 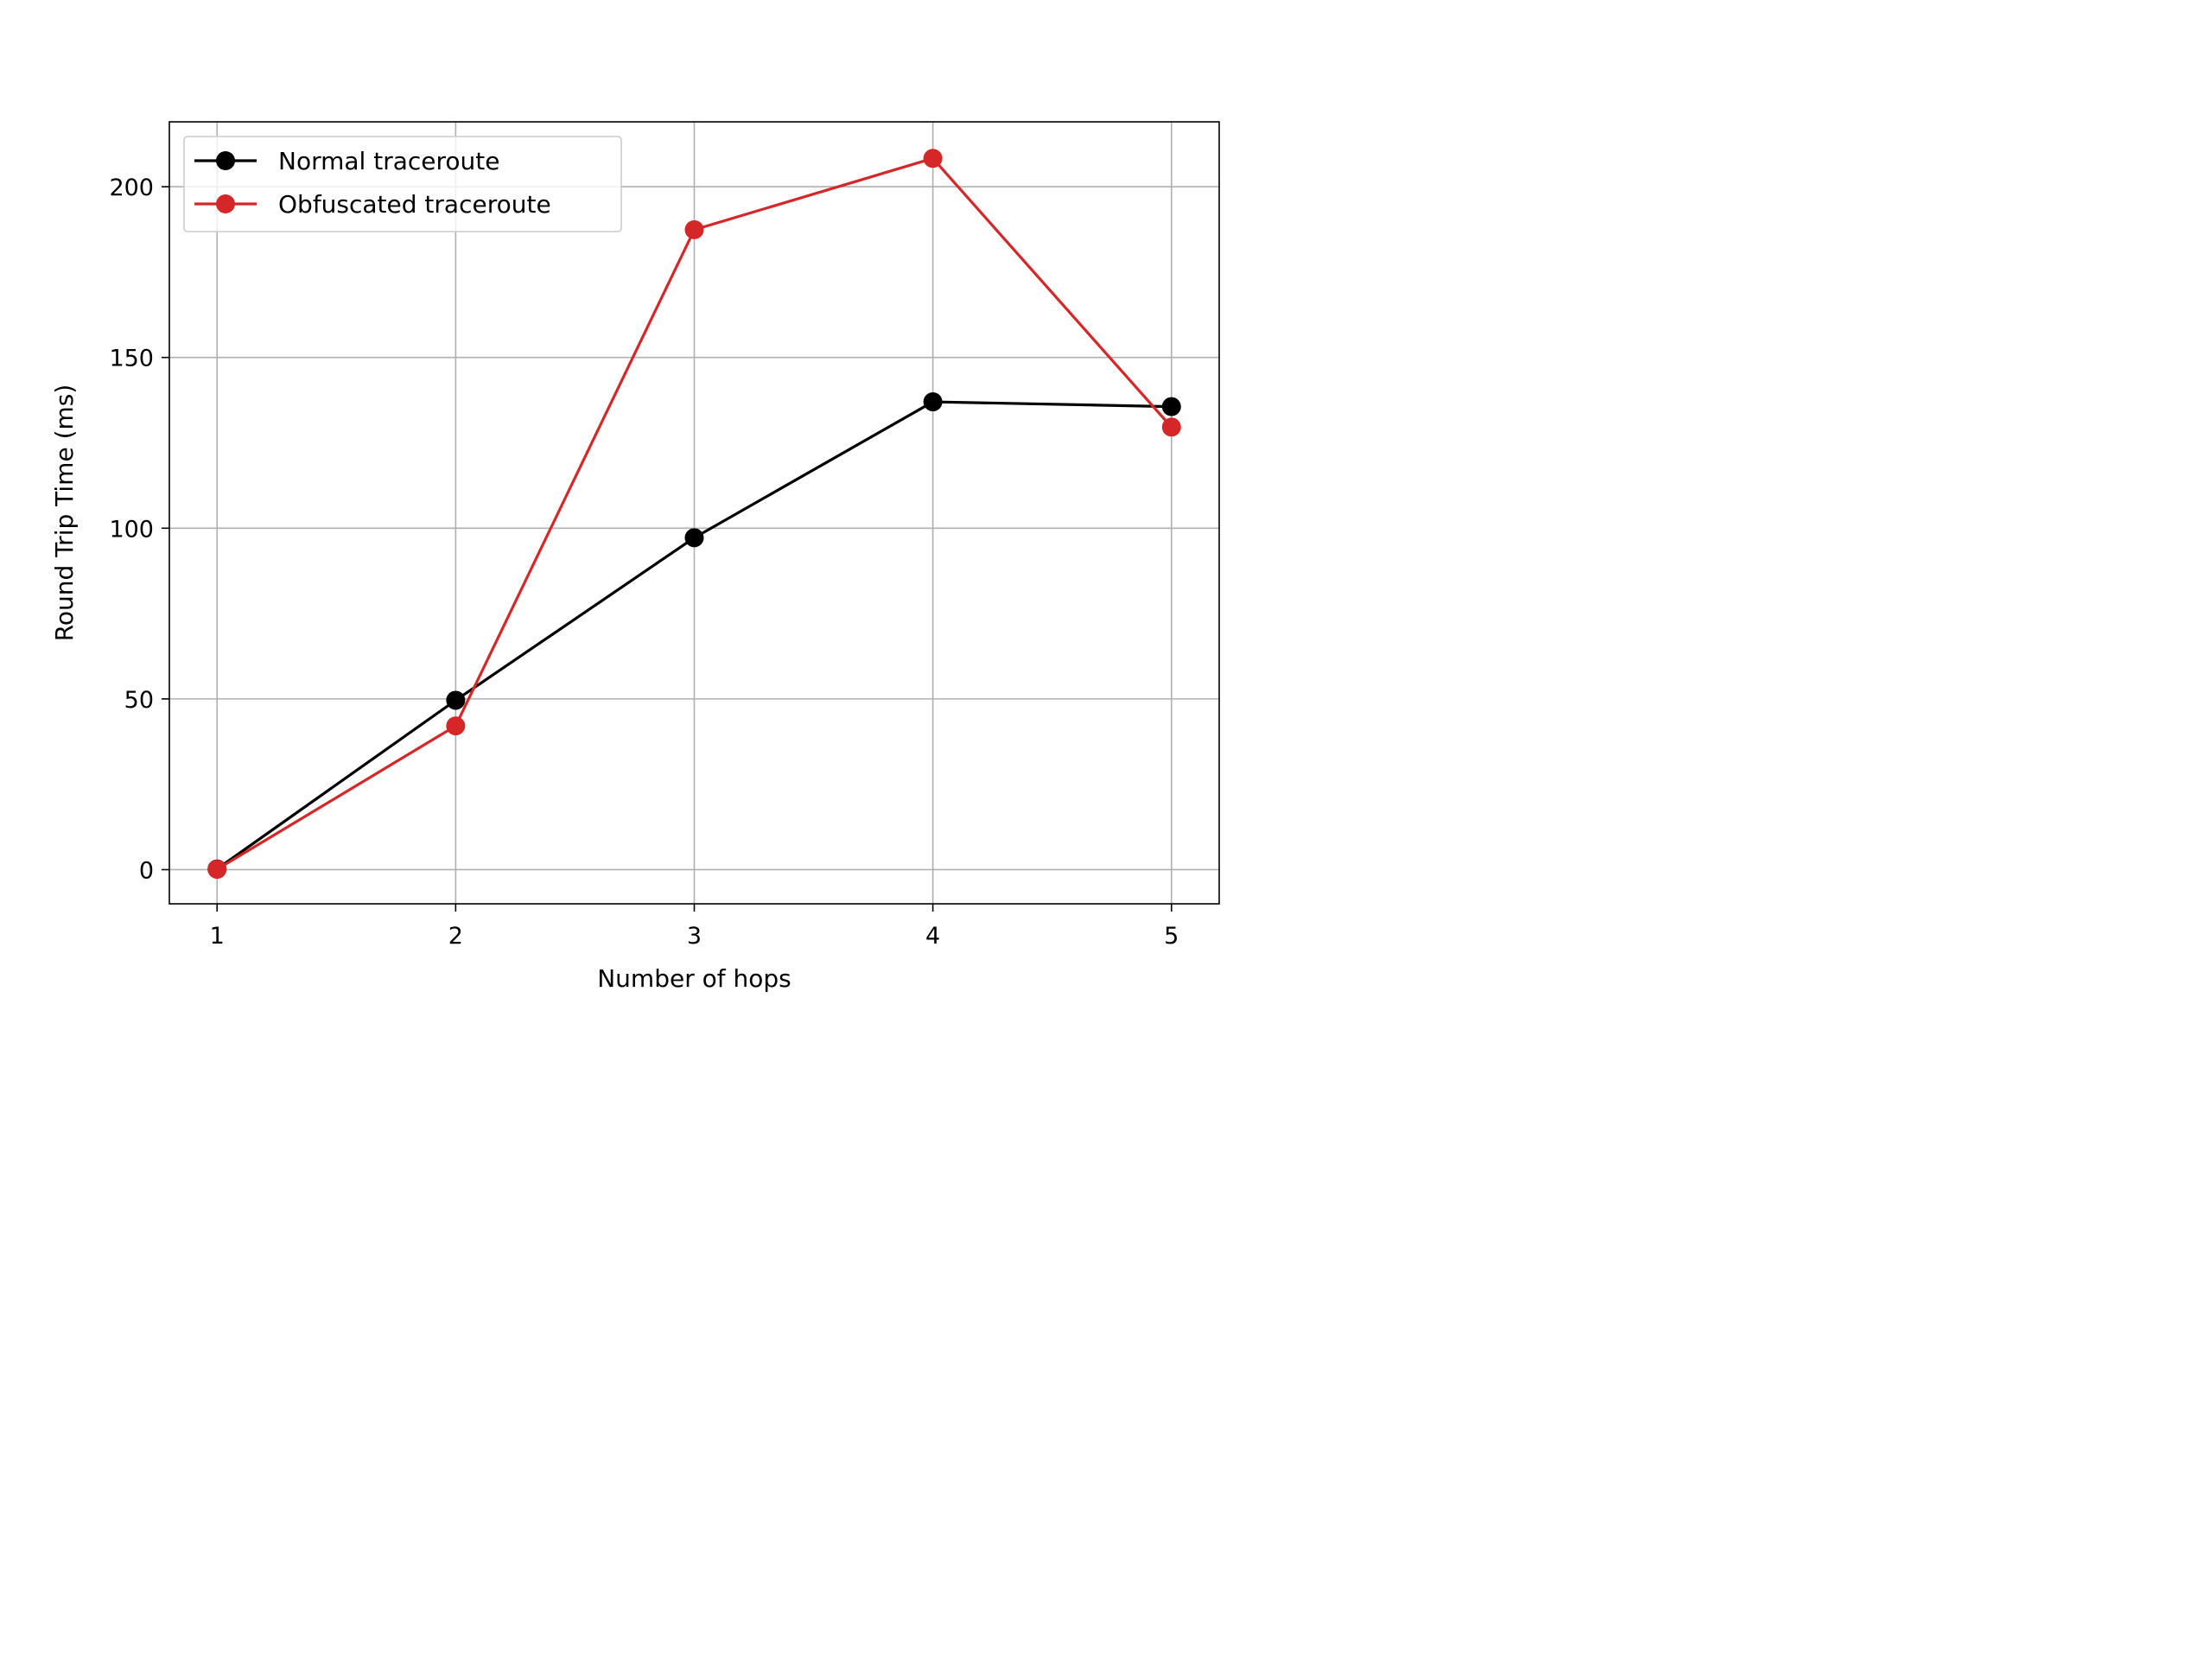 What do you see at coordinates (932, 936) in the screenshot?
I see `x-tick-label: 4` at bounding box center [932, 936].